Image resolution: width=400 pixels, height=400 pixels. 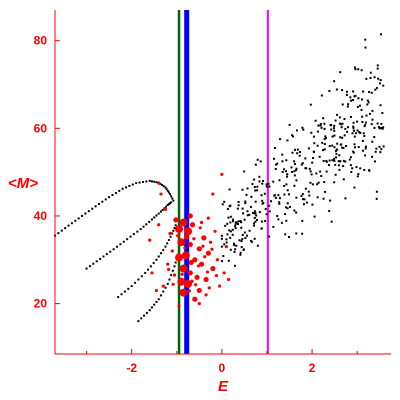 What do you see at coordinates (41, 304) in the screenshot?
I see `y-tick-label: 20` at bounding box center [41, 304].